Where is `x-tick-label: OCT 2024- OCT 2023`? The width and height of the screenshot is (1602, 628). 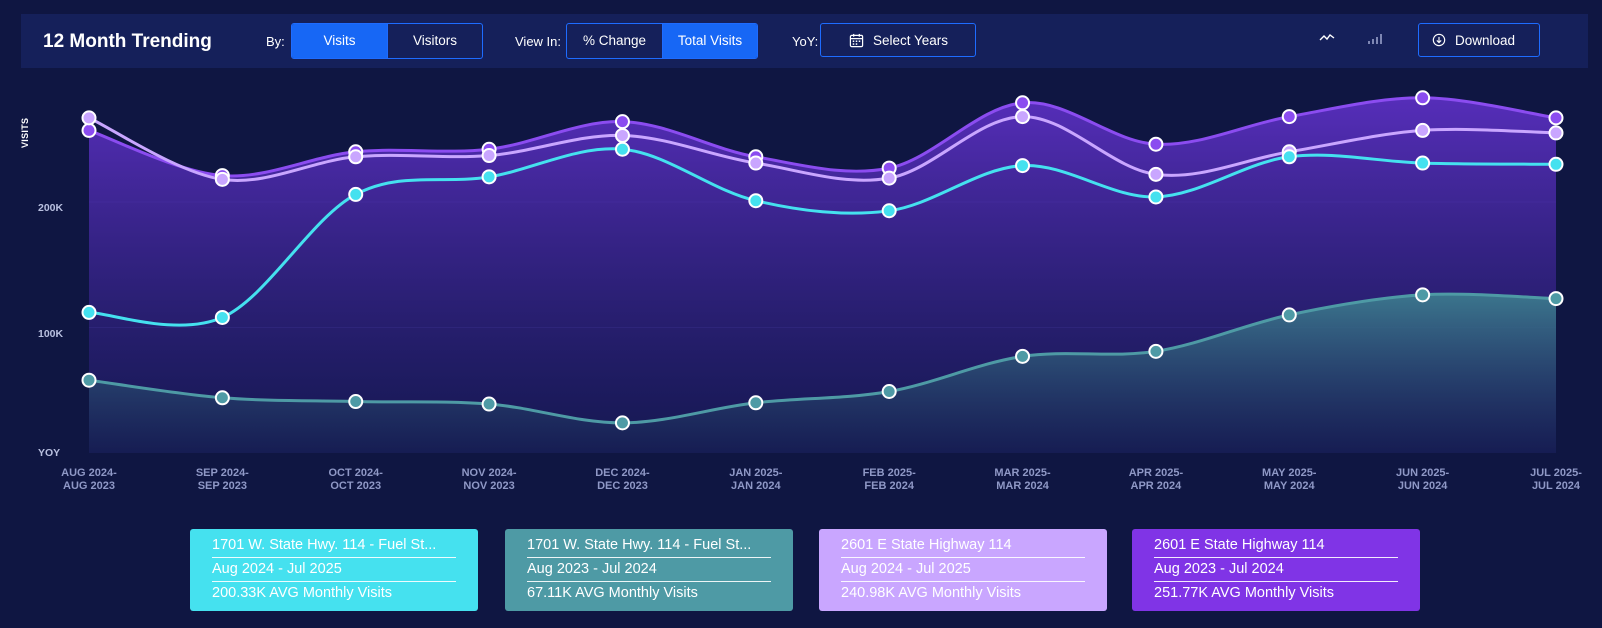 x-tick-label: OCT 2024- OCT 2023 is located at coordinates (356, 479).